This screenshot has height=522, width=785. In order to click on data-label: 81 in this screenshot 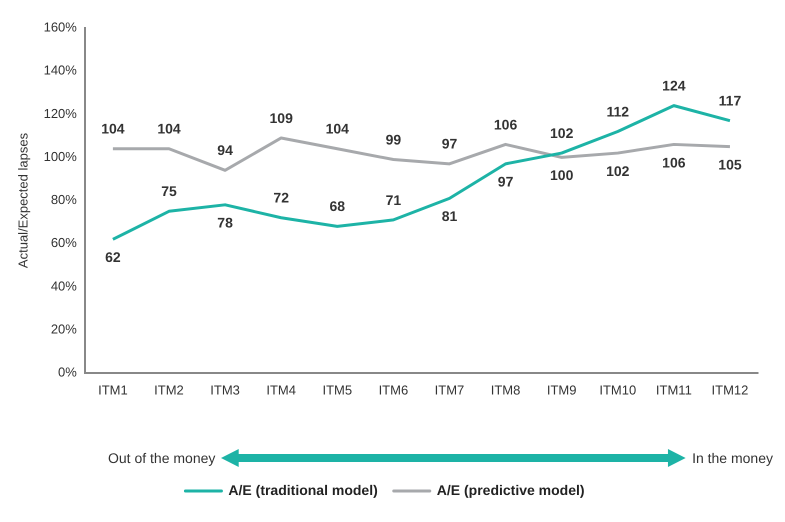, I will do `click(450, 216)`.